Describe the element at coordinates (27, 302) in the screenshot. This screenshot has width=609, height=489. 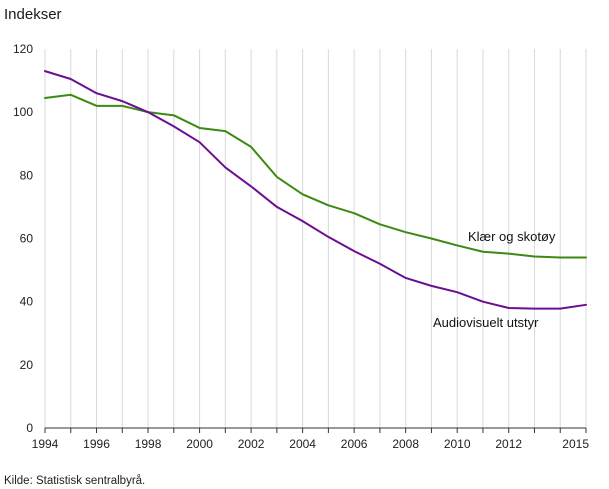
I see `y-tick-label: 40` at that location.